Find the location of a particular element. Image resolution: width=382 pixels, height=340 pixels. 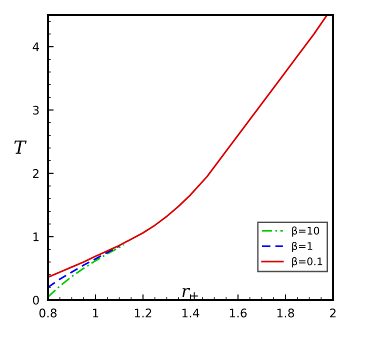

x-tick-label: 1.8 is located at coordinates (285, 313).